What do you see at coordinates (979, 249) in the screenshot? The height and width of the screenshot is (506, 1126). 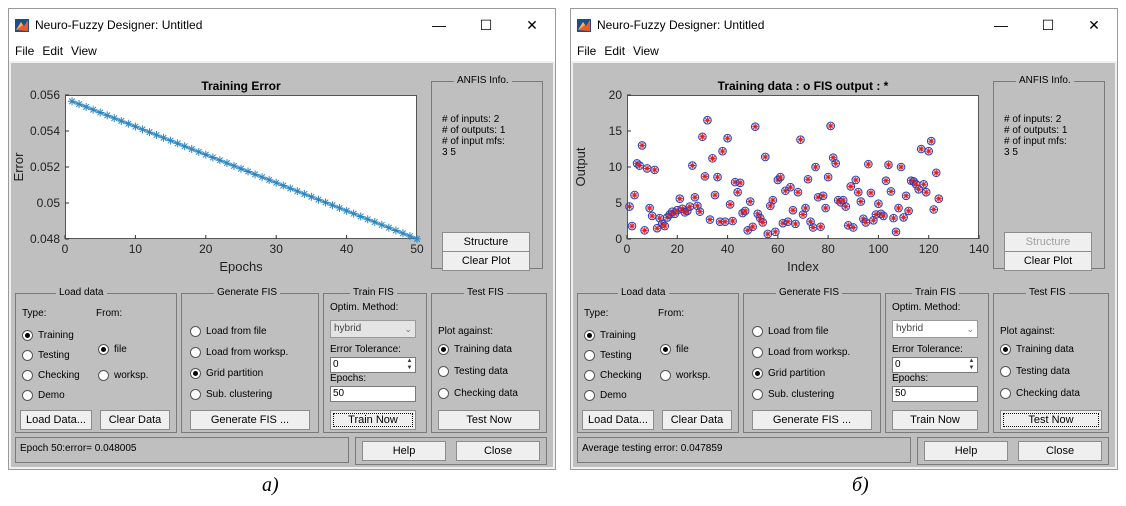 I see `x-tick-label: 140` at bounding box center [979, 249].